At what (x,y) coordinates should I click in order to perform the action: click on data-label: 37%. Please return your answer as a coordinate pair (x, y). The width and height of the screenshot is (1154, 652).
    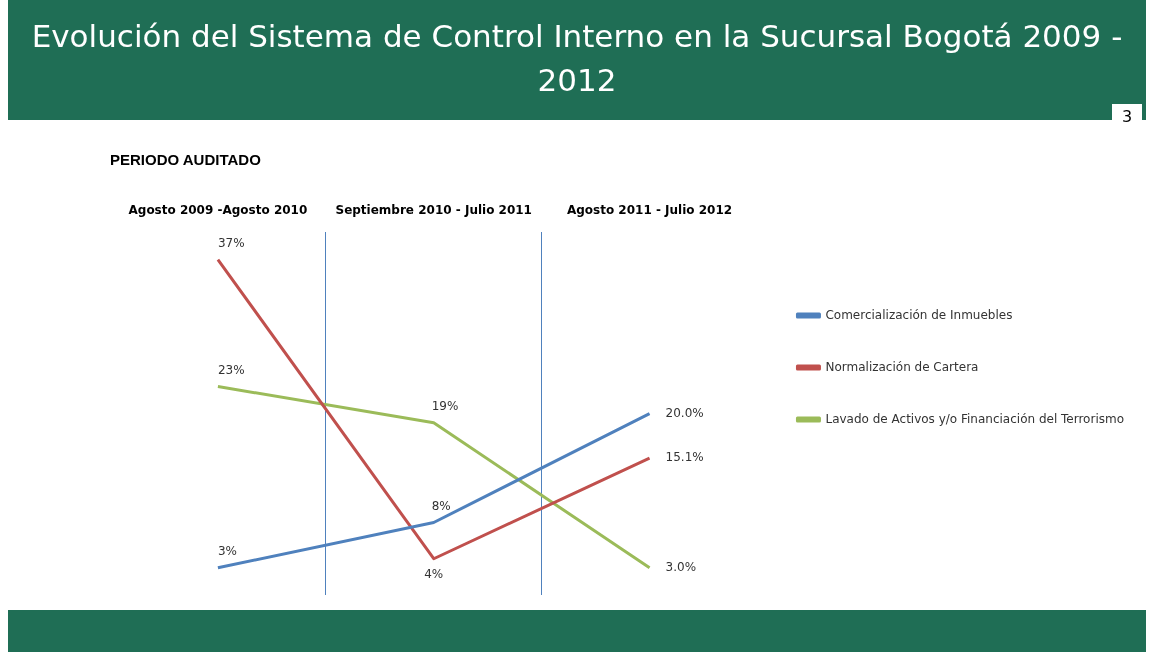
    Looking at the image, I should click on (231, 242).